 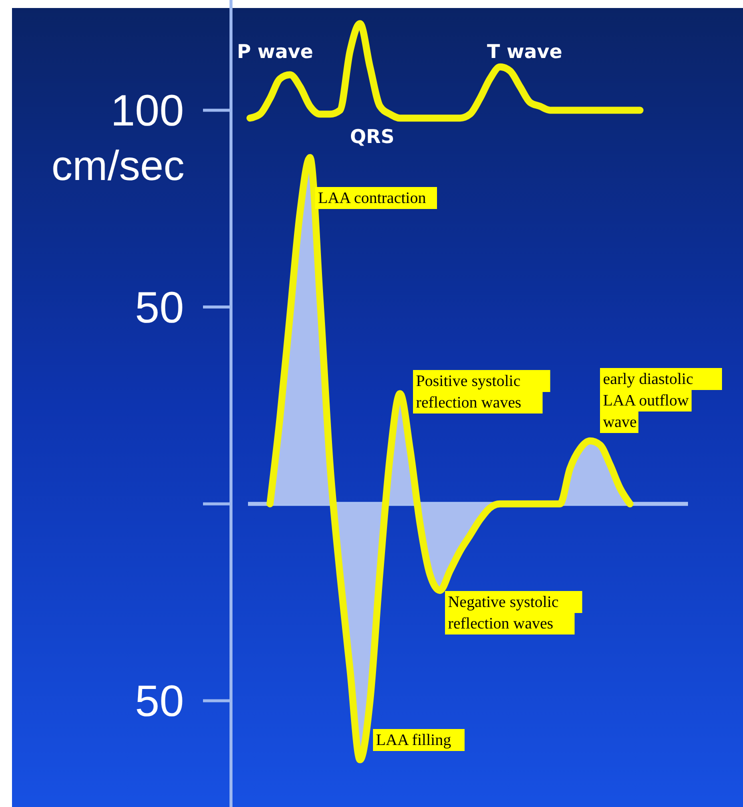 What do you see at coordinates (503, 613) in the screenshot?
I see `annotation: Negative systolic reflection waves` at bounding box center [503, 613].